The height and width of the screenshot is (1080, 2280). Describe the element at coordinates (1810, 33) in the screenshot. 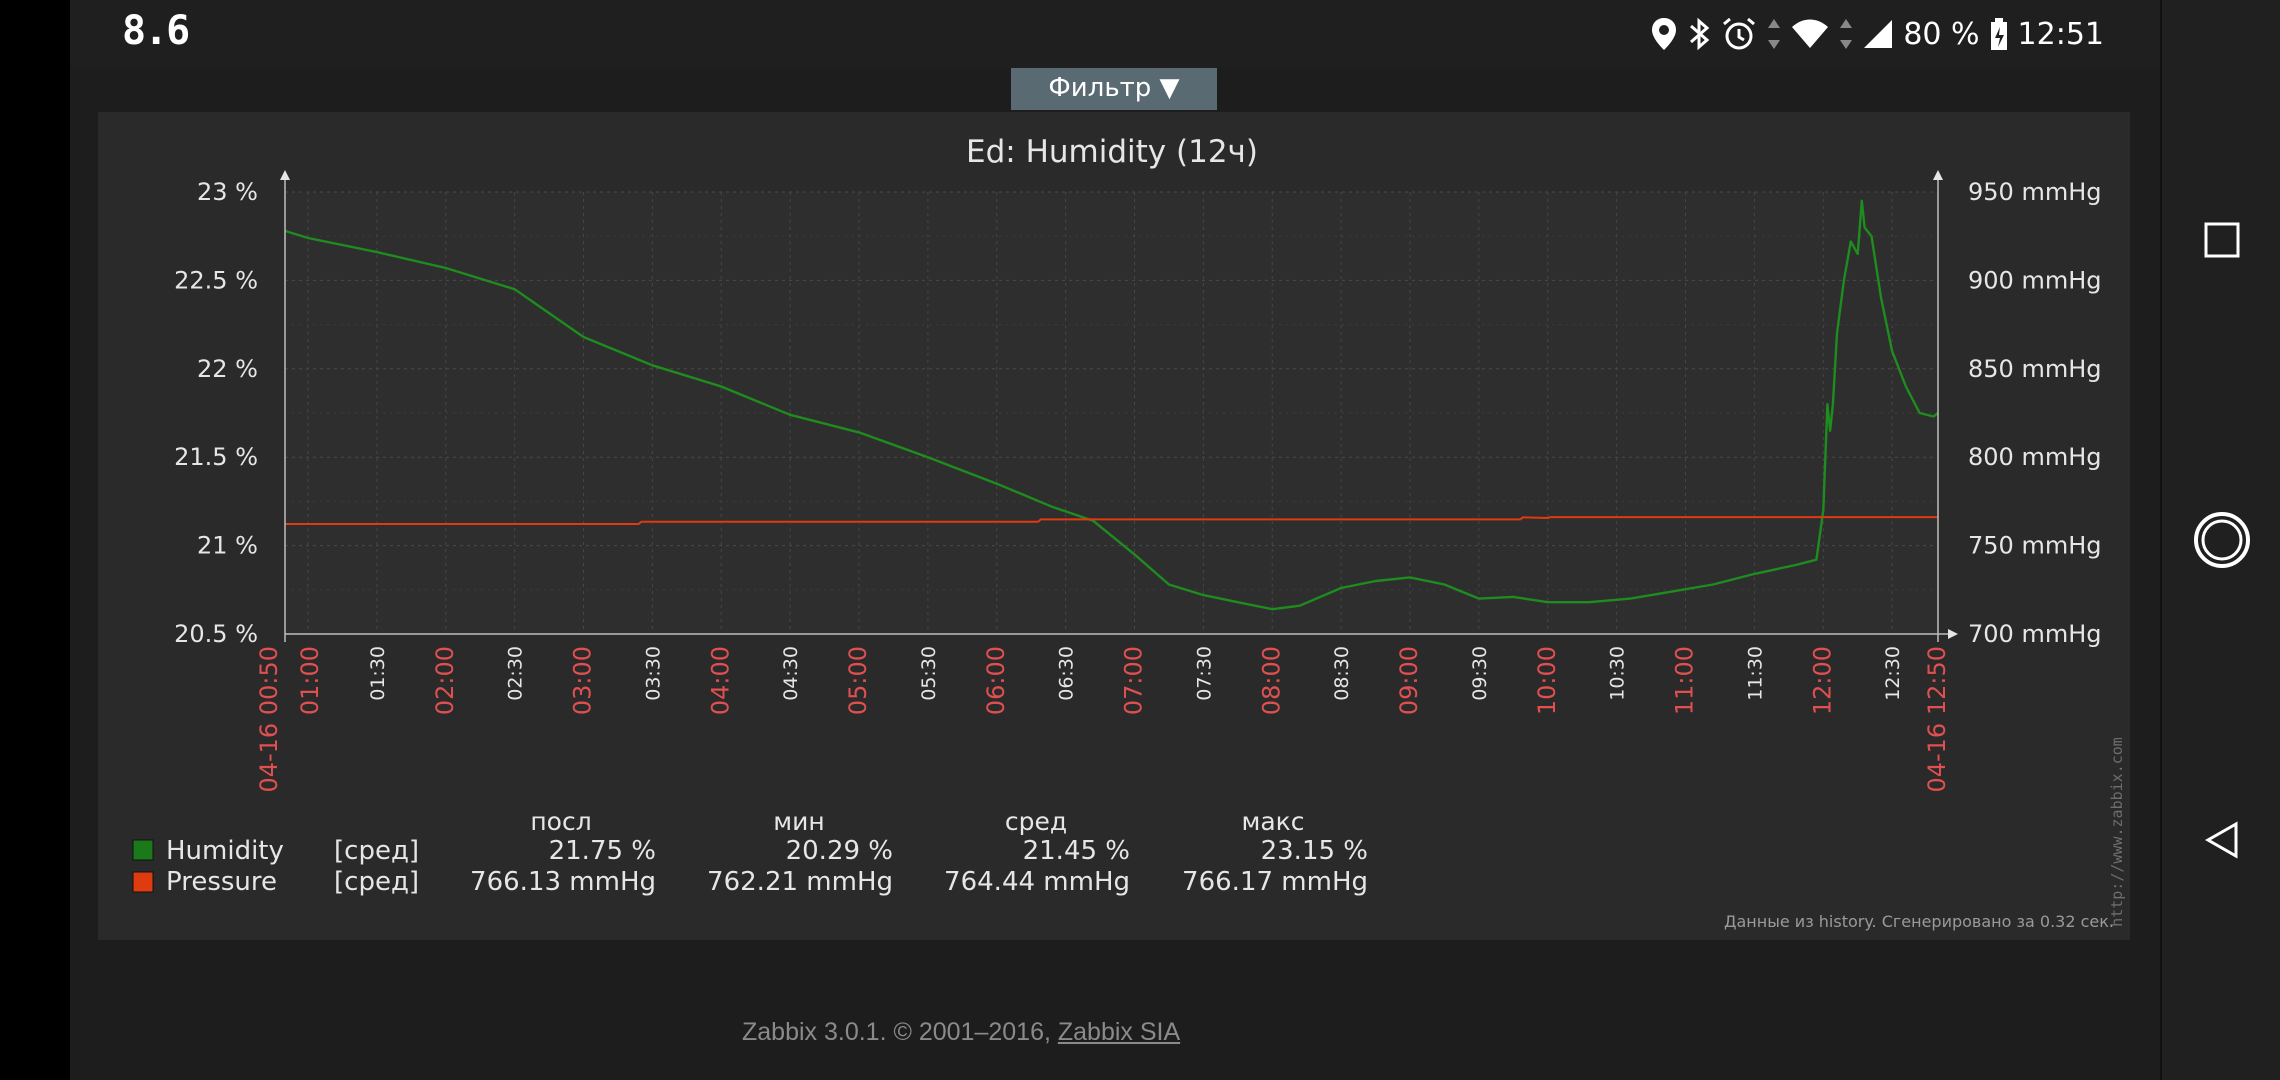

I see `wifi-icon` at that location.